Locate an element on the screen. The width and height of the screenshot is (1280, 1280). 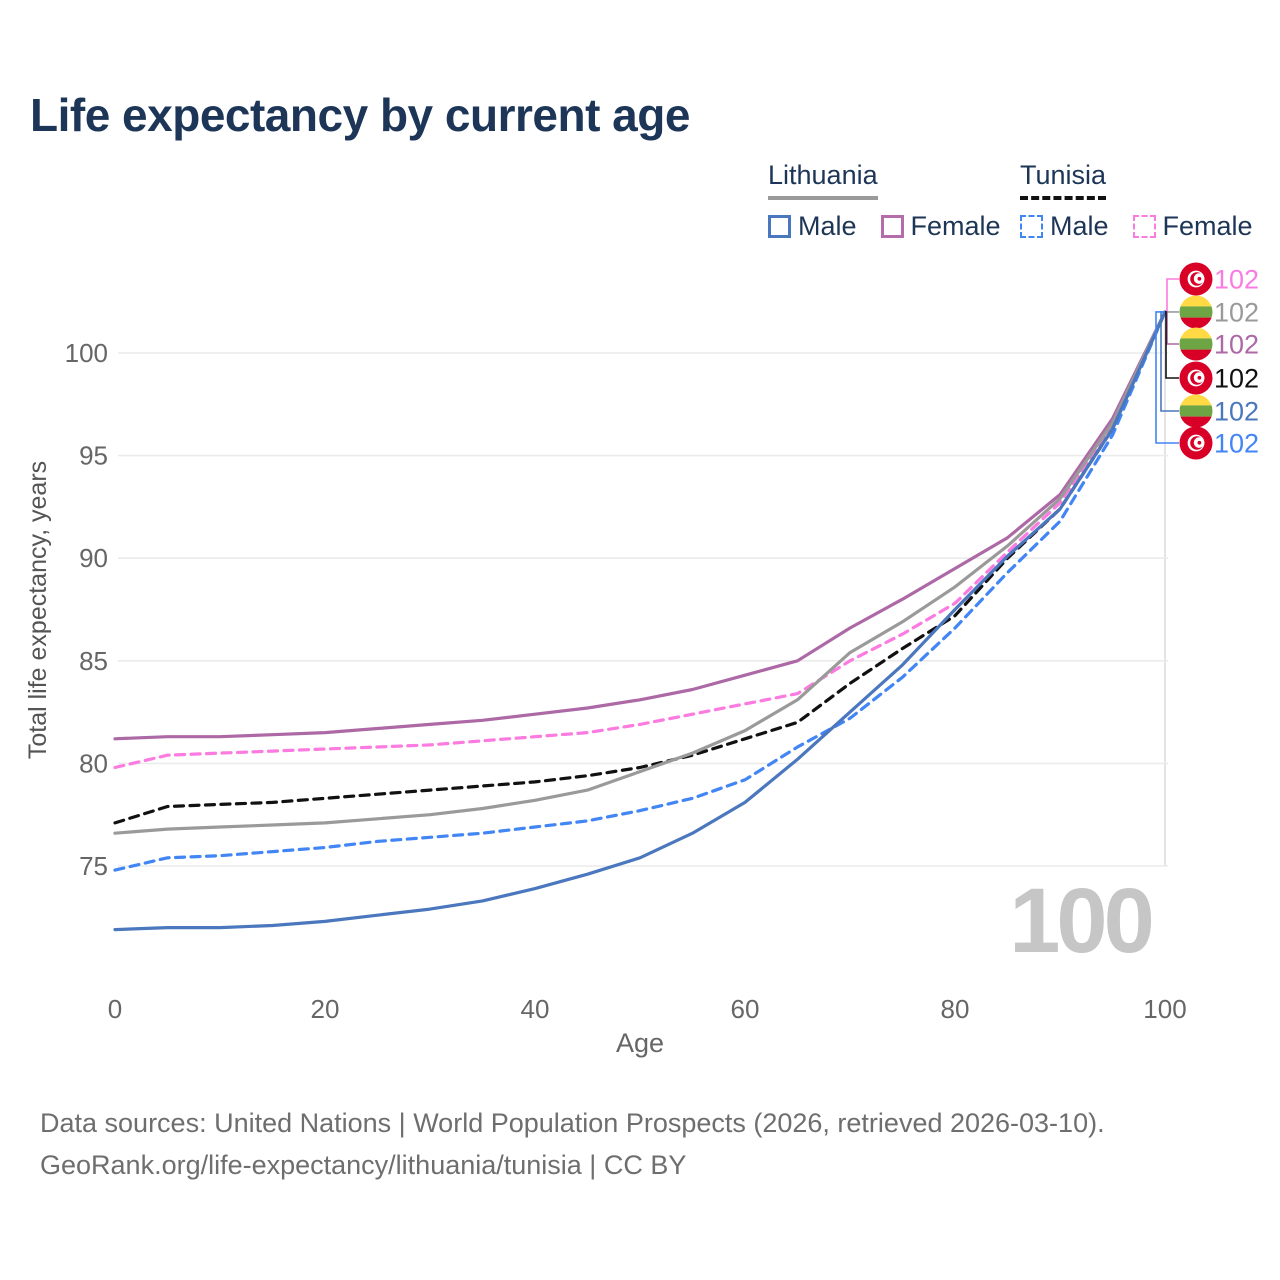
end-label-leader-tunisia-both-sexes is located at coordinates (1172, 345).